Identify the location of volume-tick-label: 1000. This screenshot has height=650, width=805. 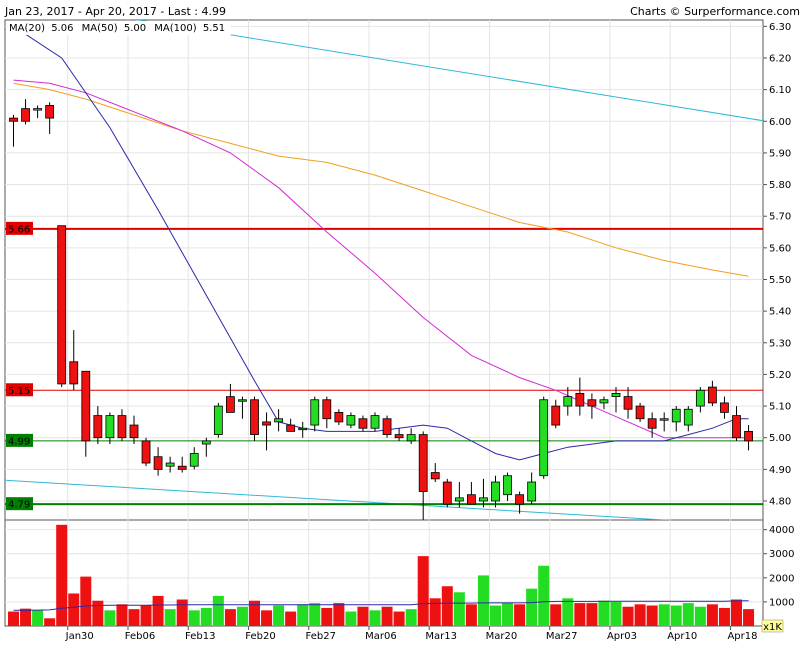
(781, 602).